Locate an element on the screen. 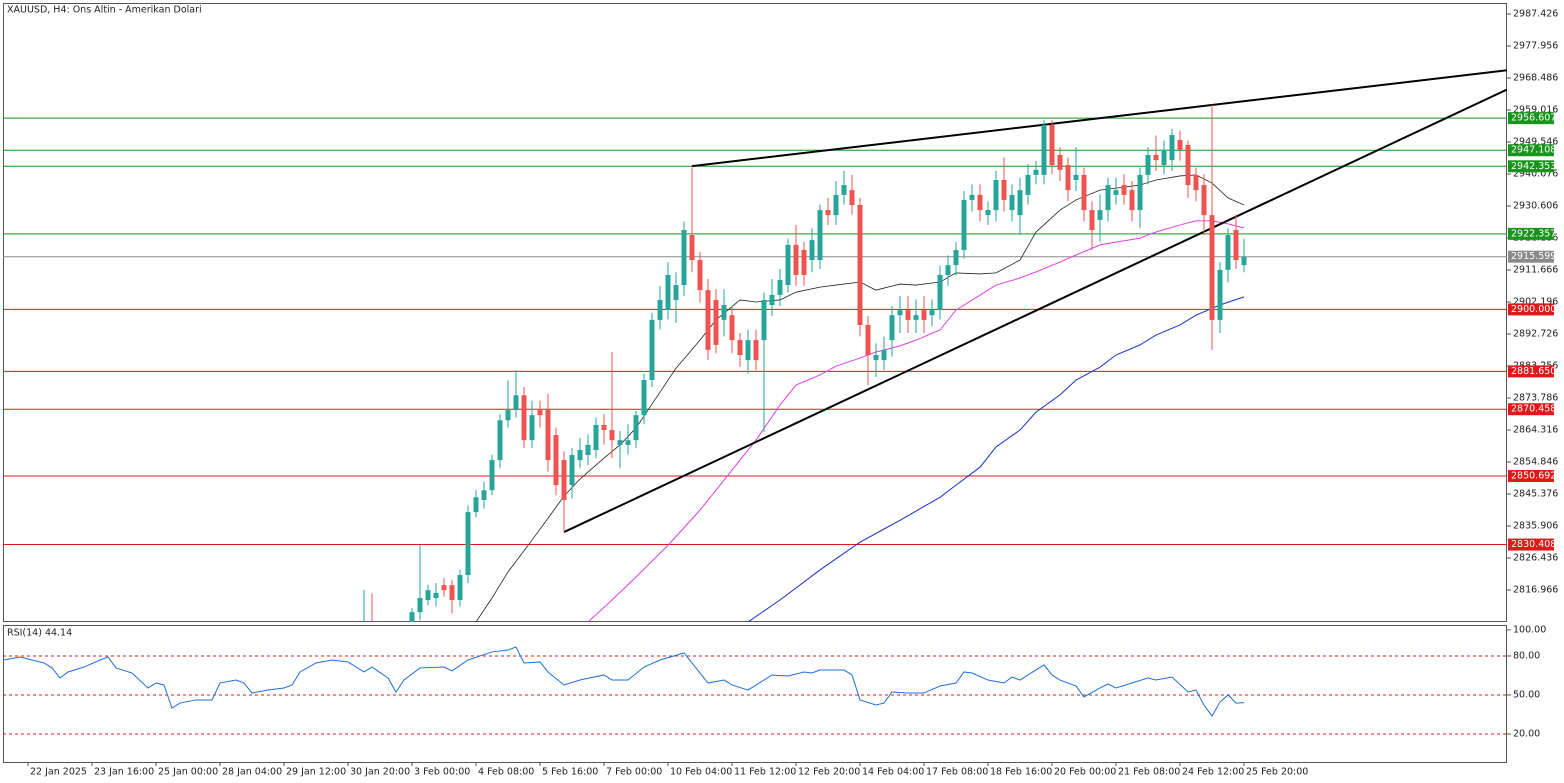 The image size is (1564, 783). y-tick-label: 2816.966 is located at coordinates (1535, 589).